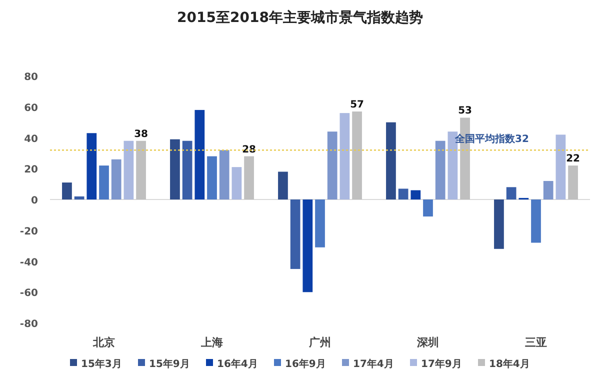 The image size is (600, 381). I want to click on y-tick-label: -40, so click(29, 262).